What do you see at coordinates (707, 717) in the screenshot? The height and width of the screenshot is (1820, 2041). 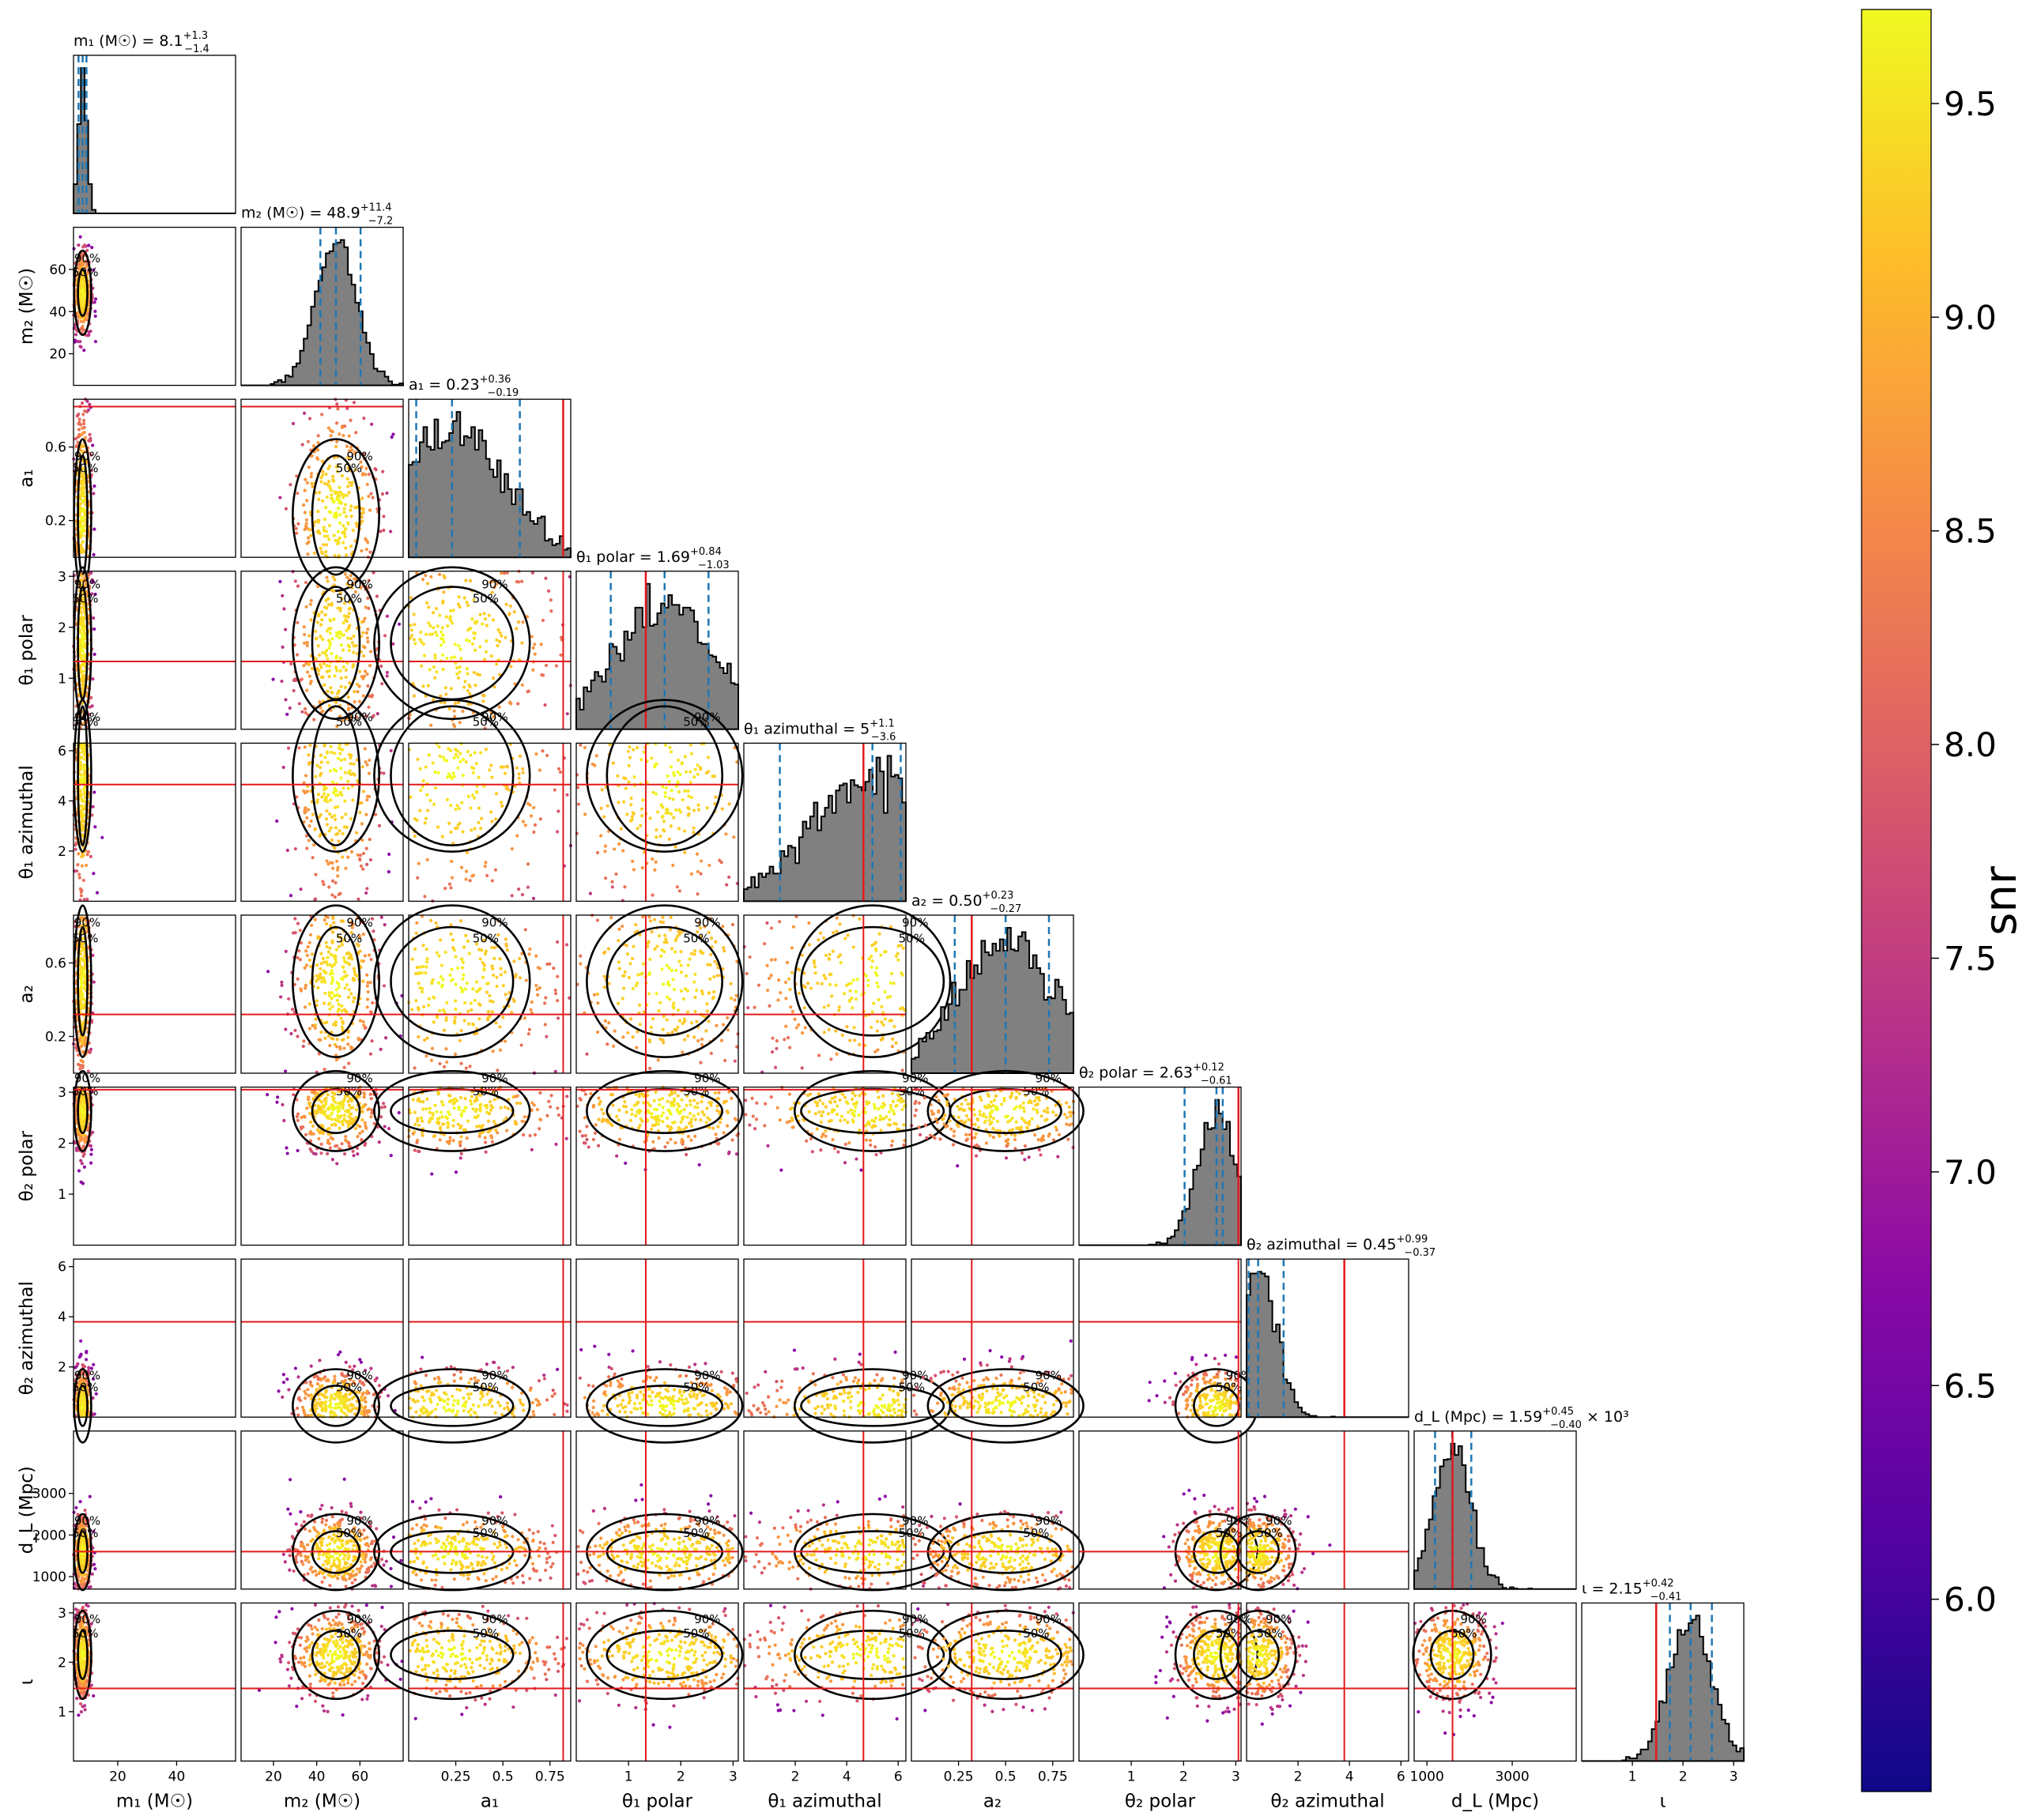 I see `contour-label: 90%` at bounding box center [707, 717].